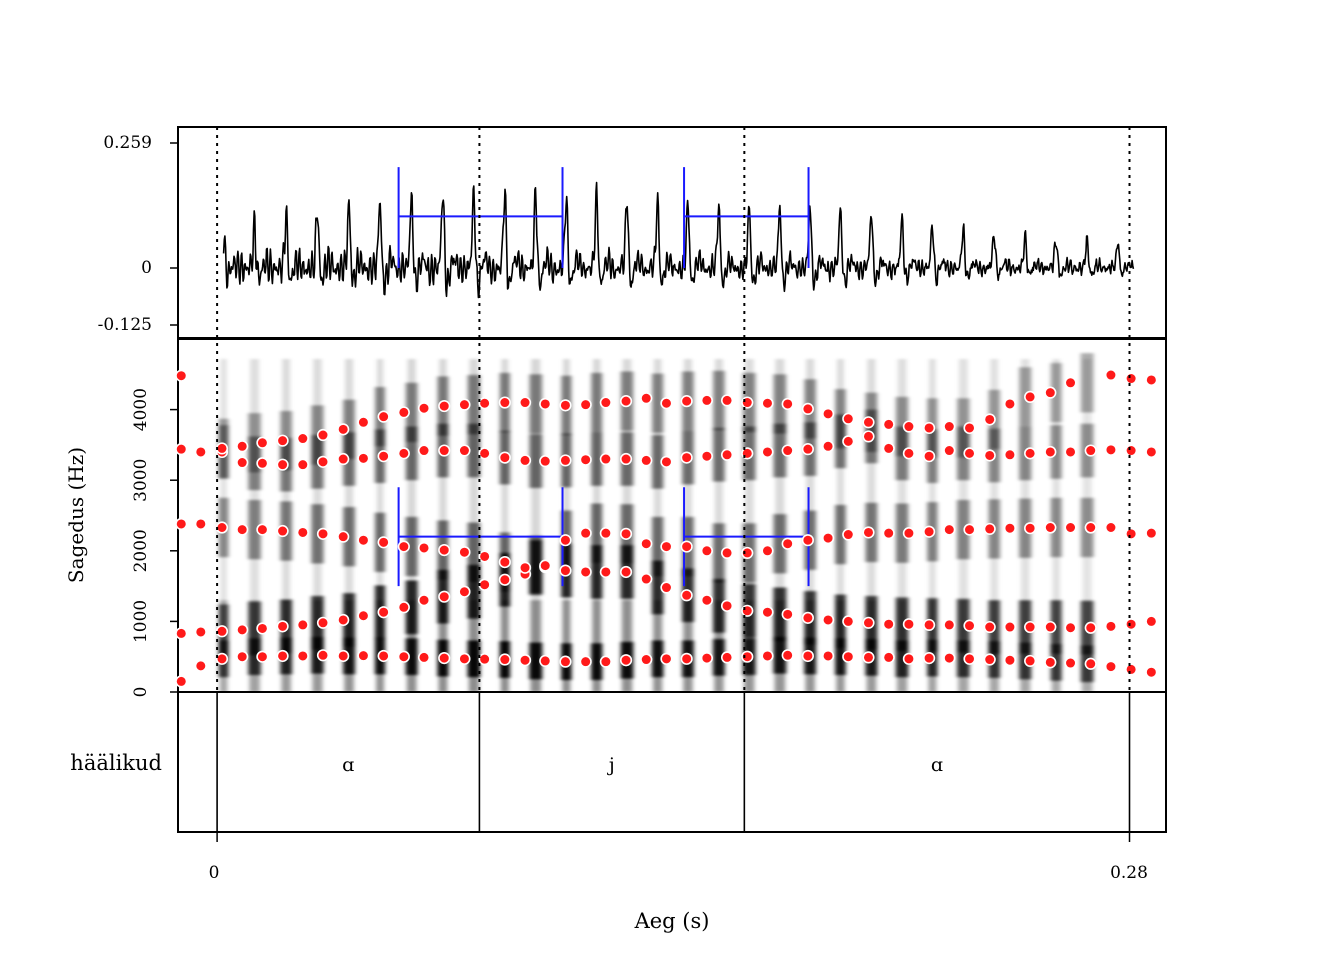 The height and width of the screenshot is (960, 1344). Describe the element at coordinates (536, 525) in the screenshot. I see `spectrogram-striation` at that location.